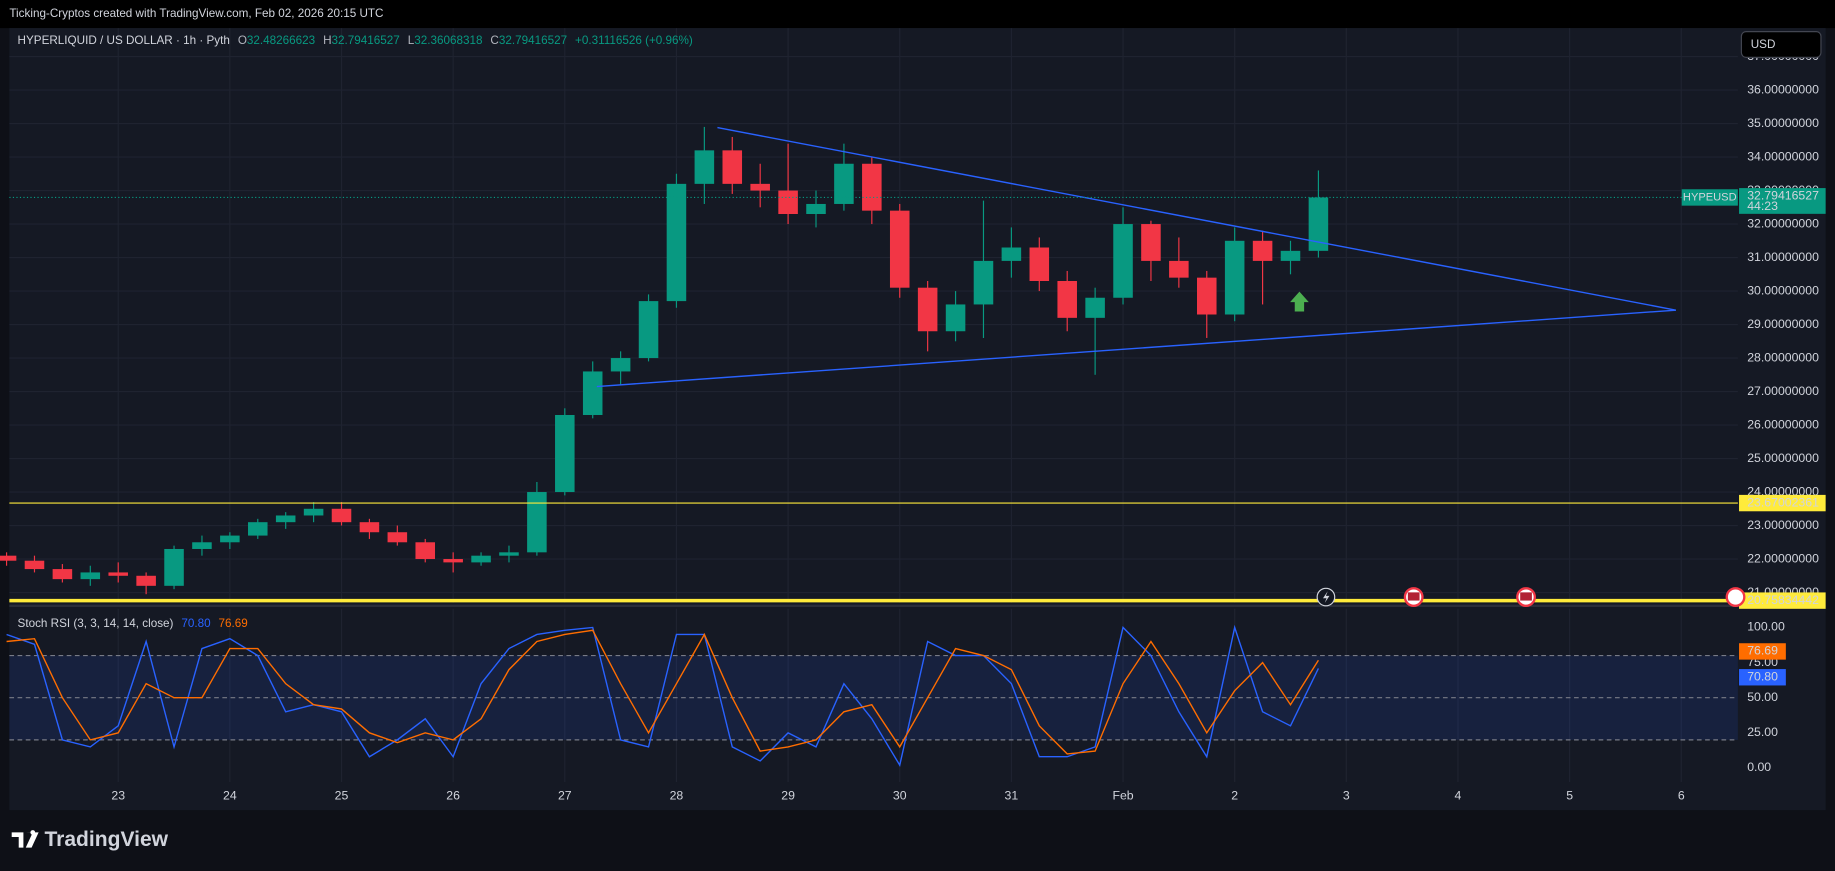 Image resolution: width=1835 pixels, height=871 pixels. I want to click on value-tag, so click(1762, 651).